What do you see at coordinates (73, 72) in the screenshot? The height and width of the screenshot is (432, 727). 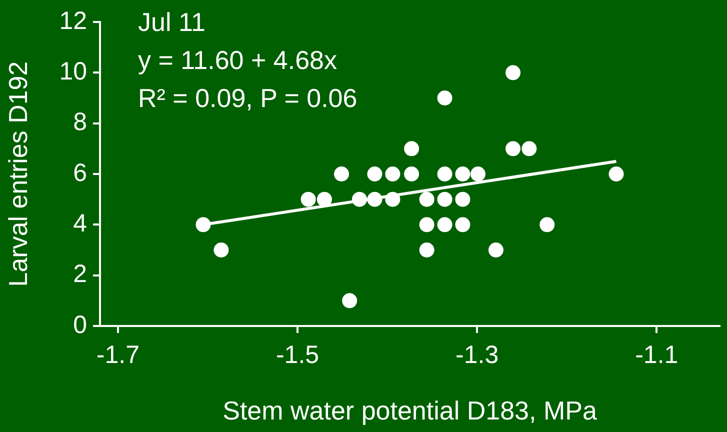 I see `y-tick-label: 10` at bounding box center [73, 72].